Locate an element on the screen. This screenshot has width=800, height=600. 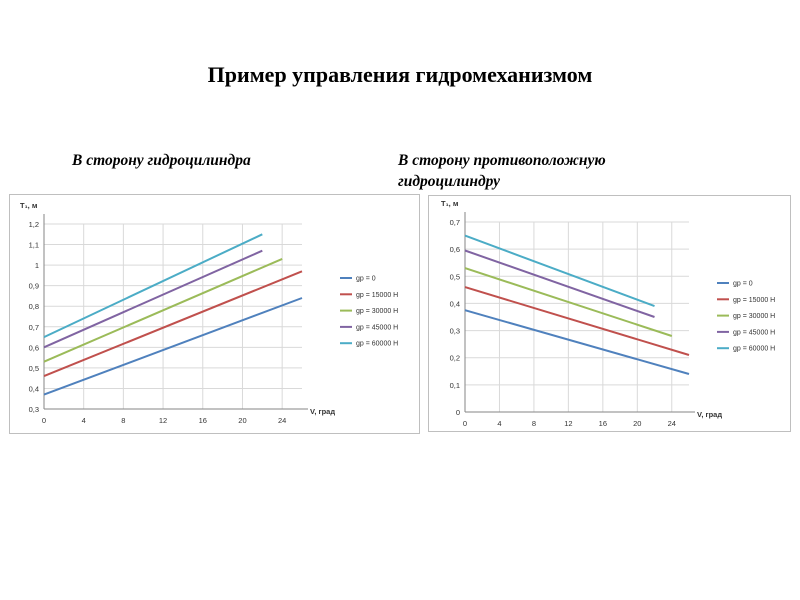
right-y-tick-label: 0,6 is located at coordinates (455, 249).